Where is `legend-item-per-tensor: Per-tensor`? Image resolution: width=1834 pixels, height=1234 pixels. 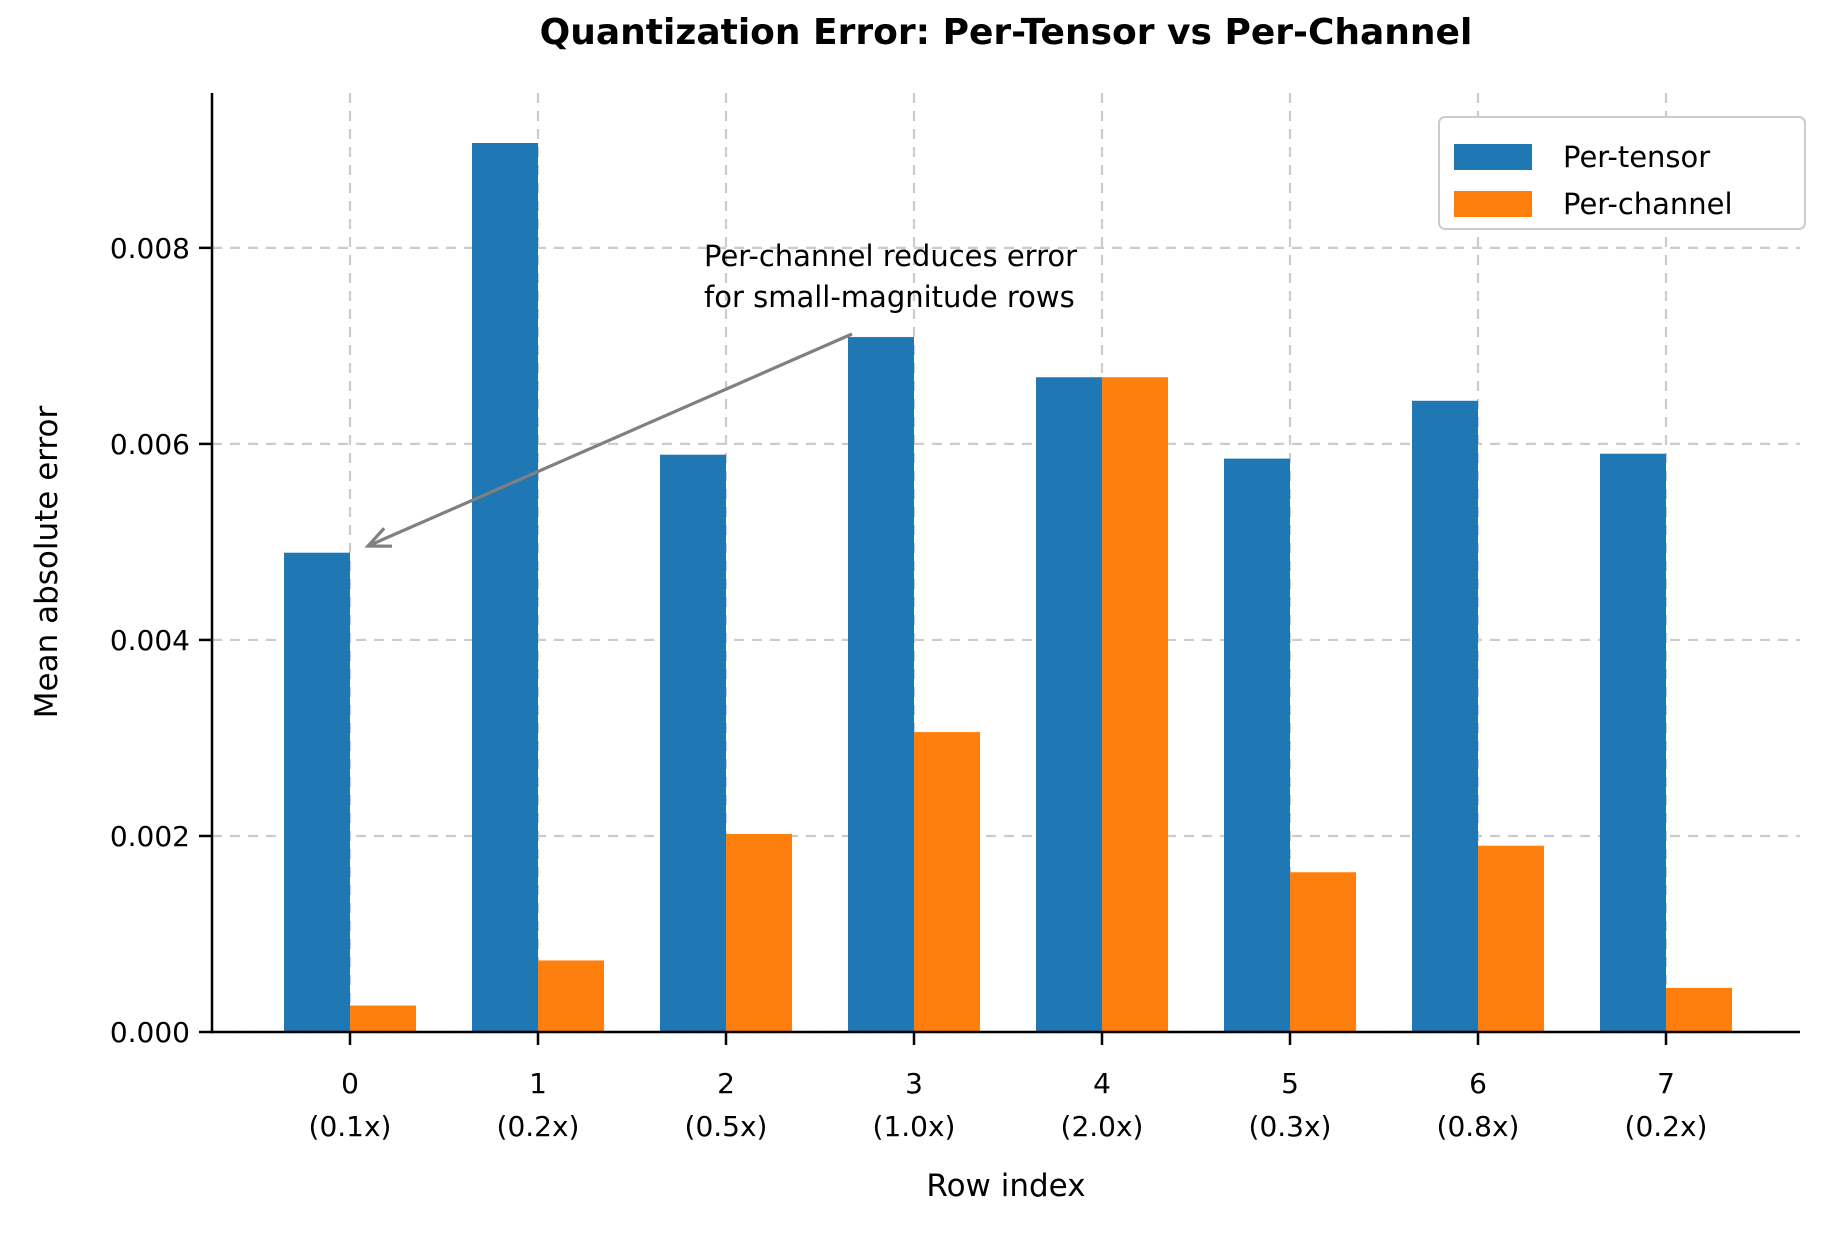
legend-item-per-tensor: Per-tensor is located at coordinates (1629, 157).